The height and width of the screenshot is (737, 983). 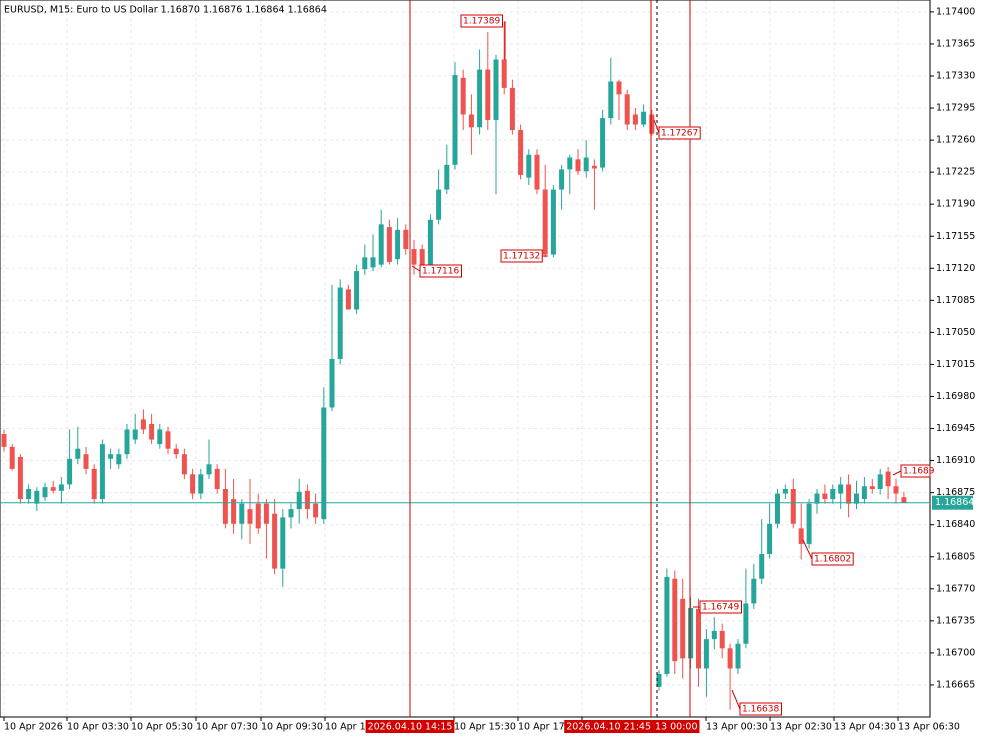 I want to click on x-tick-label: 10 Apr 05:30, so click(x=162, y=727).